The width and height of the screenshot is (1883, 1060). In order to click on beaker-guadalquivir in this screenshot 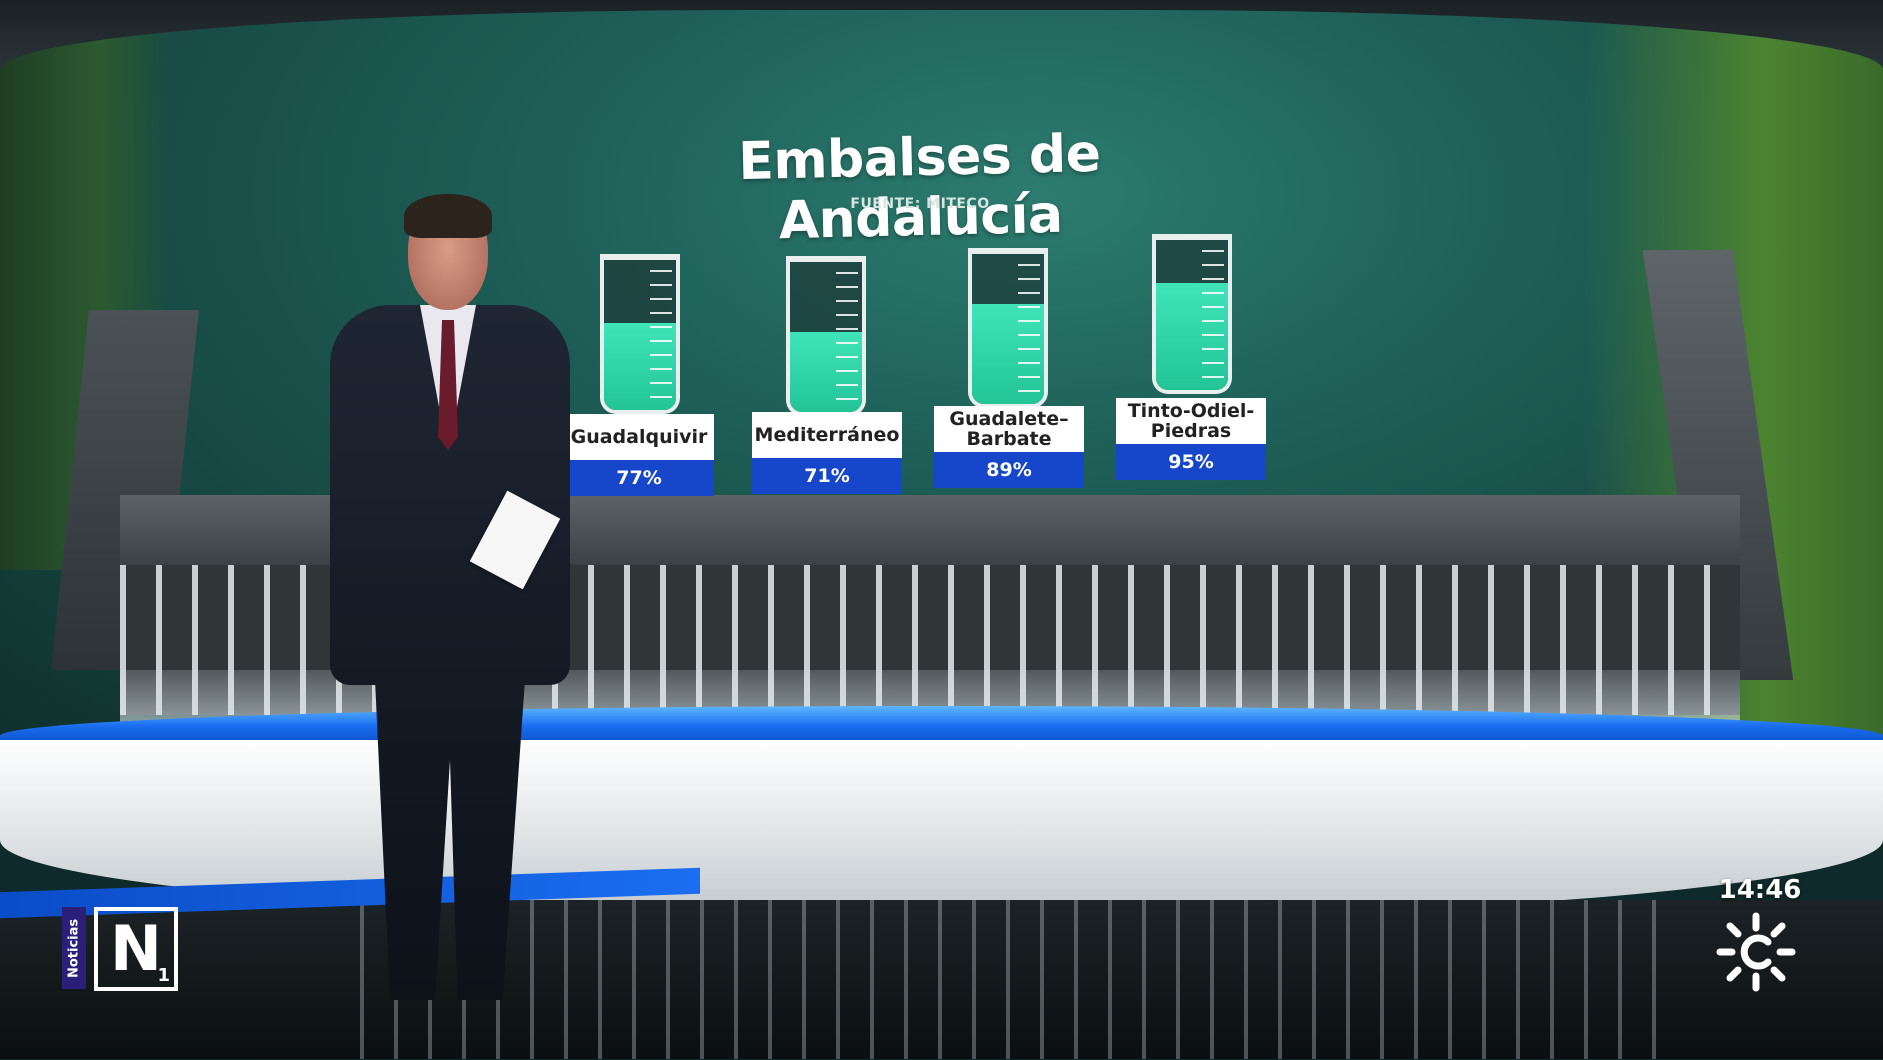, I will do `click(640, 334)`.